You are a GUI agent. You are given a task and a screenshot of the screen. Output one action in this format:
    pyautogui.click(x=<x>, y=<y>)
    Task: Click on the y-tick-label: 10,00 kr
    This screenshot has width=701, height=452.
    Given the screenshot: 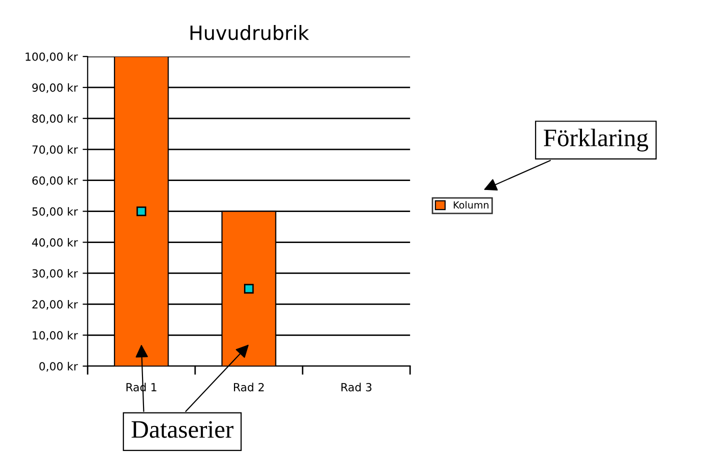 What is the action you would take?
    pyautogui.click(x=55, y=335)
    